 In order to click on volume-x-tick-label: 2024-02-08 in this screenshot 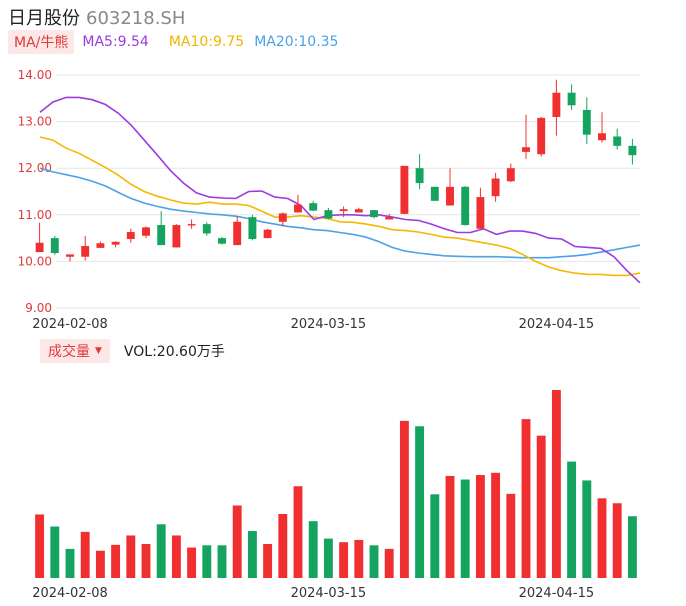, I will do `click(70, 593)`.